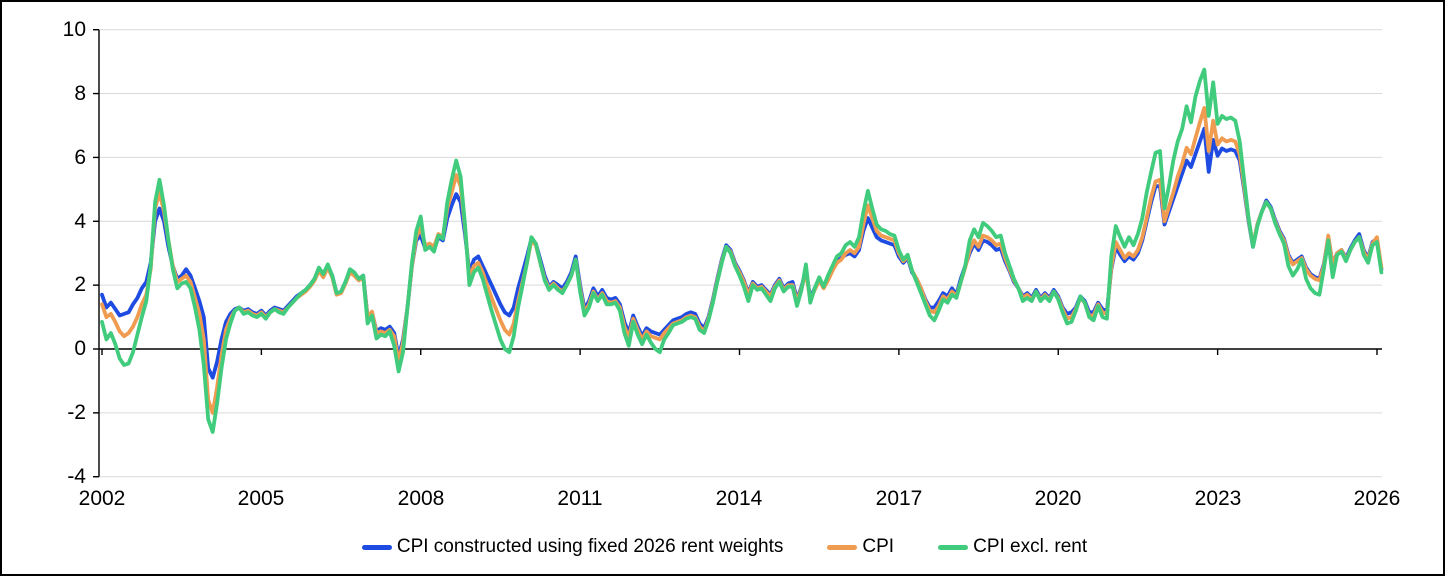  What do you see at coordinates (953, 547) in the screenshot?
I see `legend-swatch-green-line` at bounding box center [953, 547].